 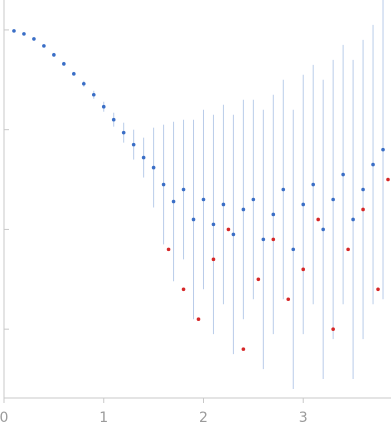 I want to click on x-tick-label: 0, so click(x=4, y=418).